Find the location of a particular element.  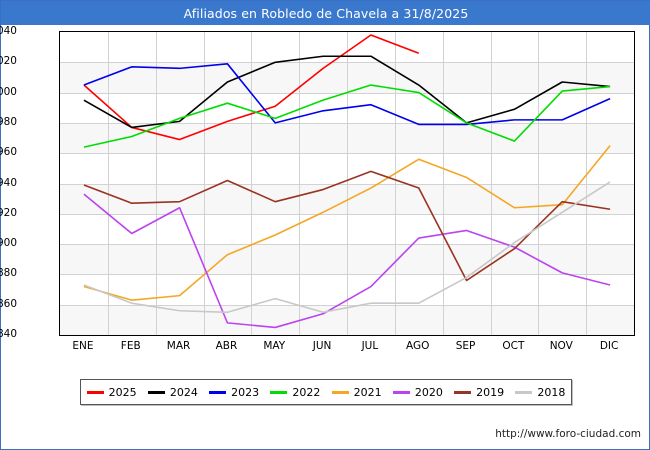

y-axis-tick-label: 1000 is located at coordinates (8, 91).